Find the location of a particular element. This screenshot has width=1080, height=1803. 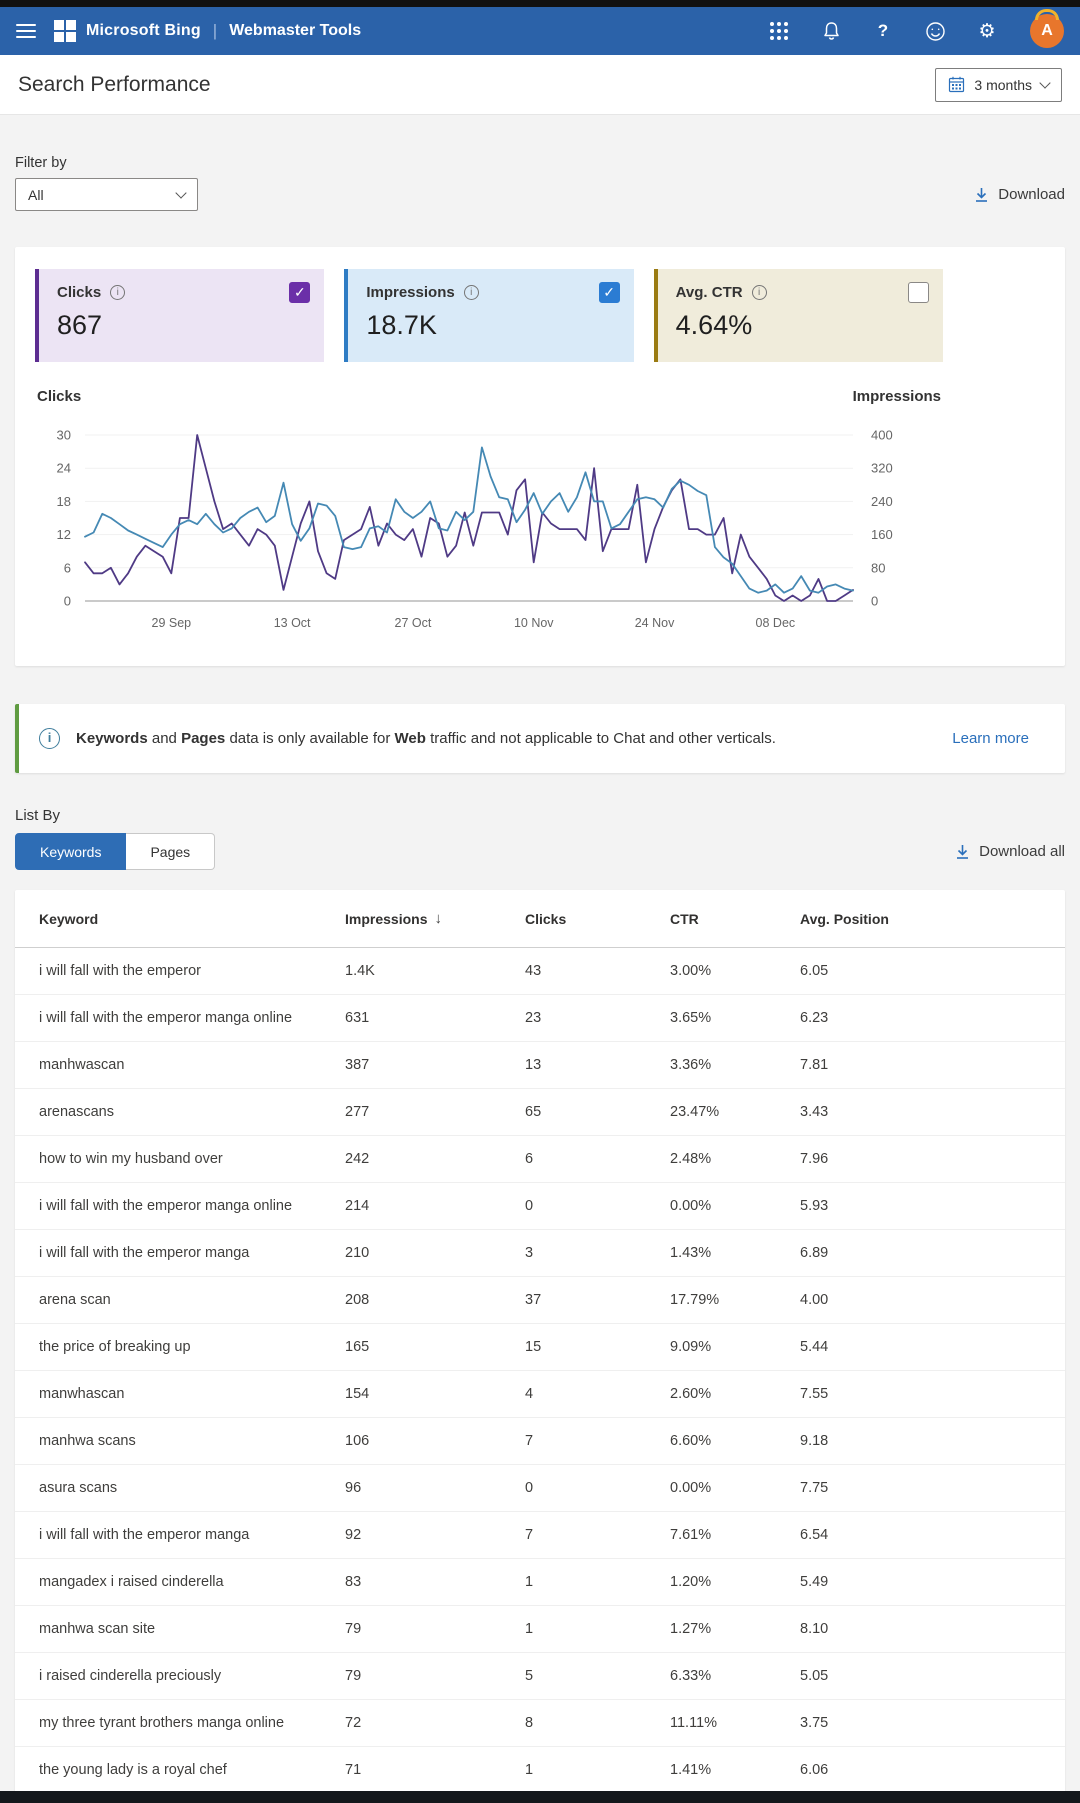

date-range-dropdown: 3 months is located at coordinates (998, 84).